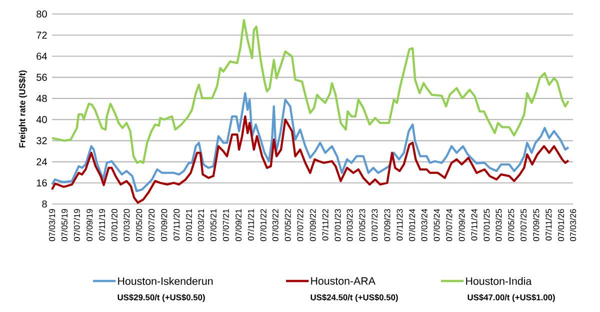 The height and width of the screenshot is (312, 600). I want to click on x-tick-label: 07/11/20, so click(176, 224).